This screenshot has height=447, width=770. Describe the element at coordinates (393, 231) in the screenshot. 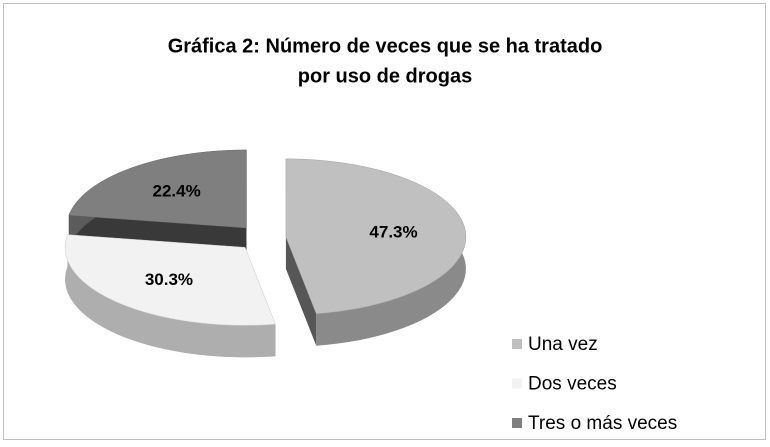

I see `data-label: 47.3%` at that location.